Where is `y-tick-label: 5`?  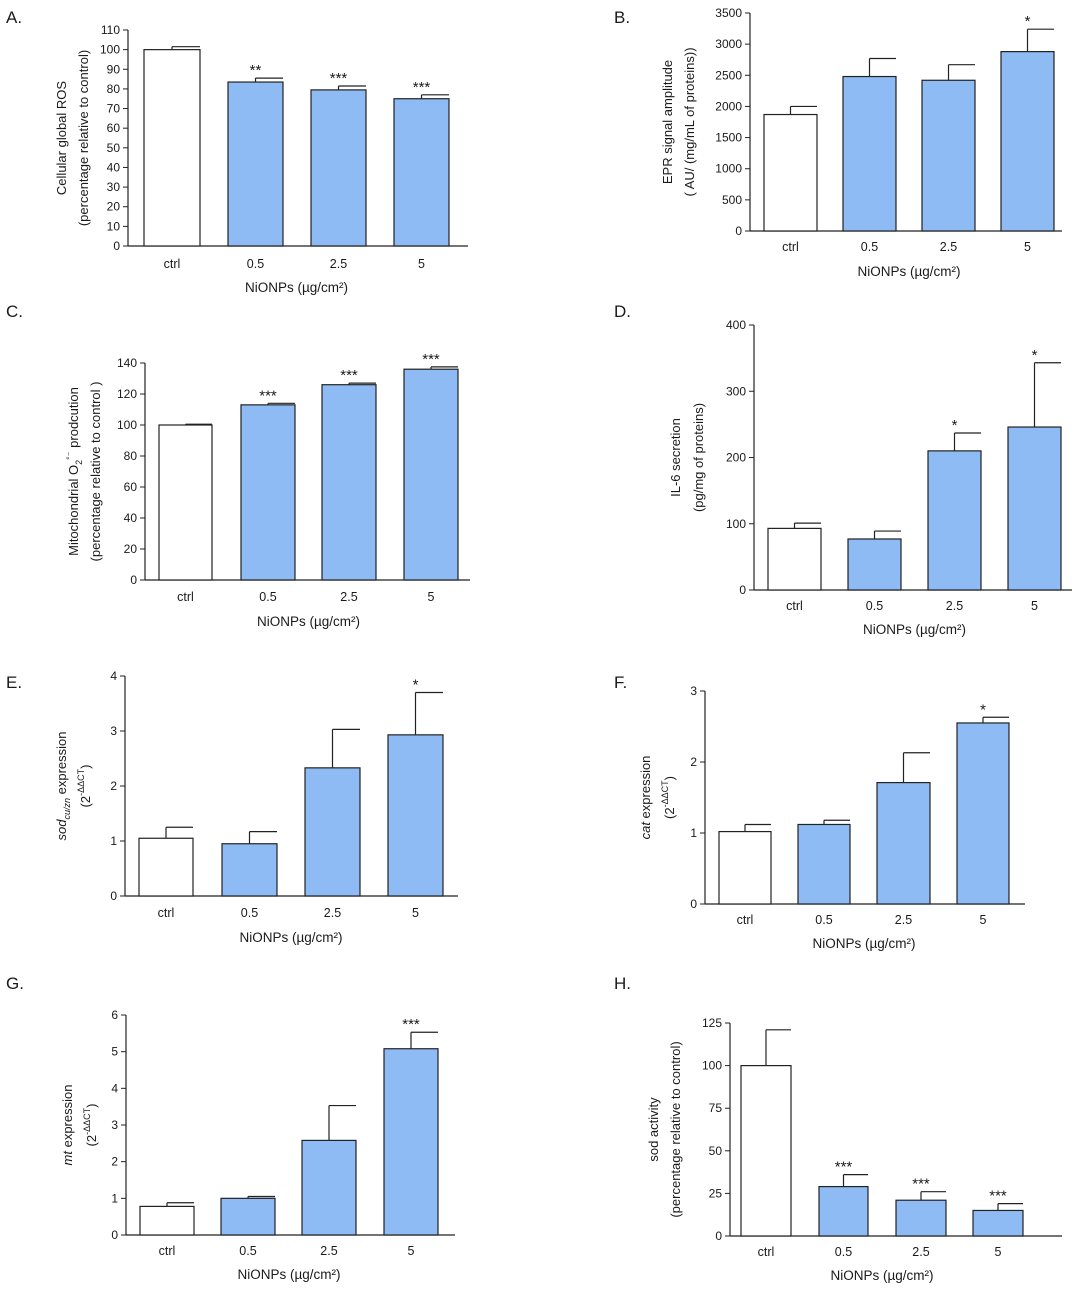 y-tick-label: 5 is located at coordinates (114, 1052).